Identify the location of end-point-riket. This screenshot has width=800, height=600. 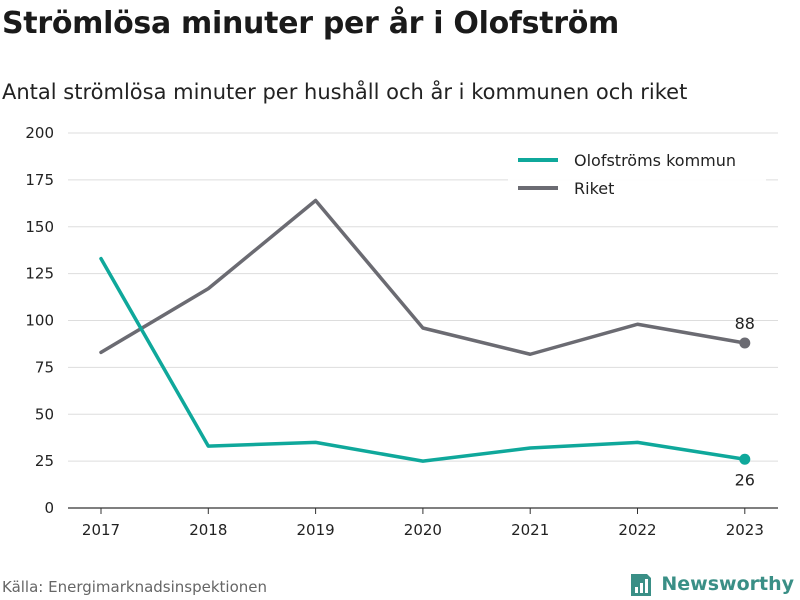
(745, 343).